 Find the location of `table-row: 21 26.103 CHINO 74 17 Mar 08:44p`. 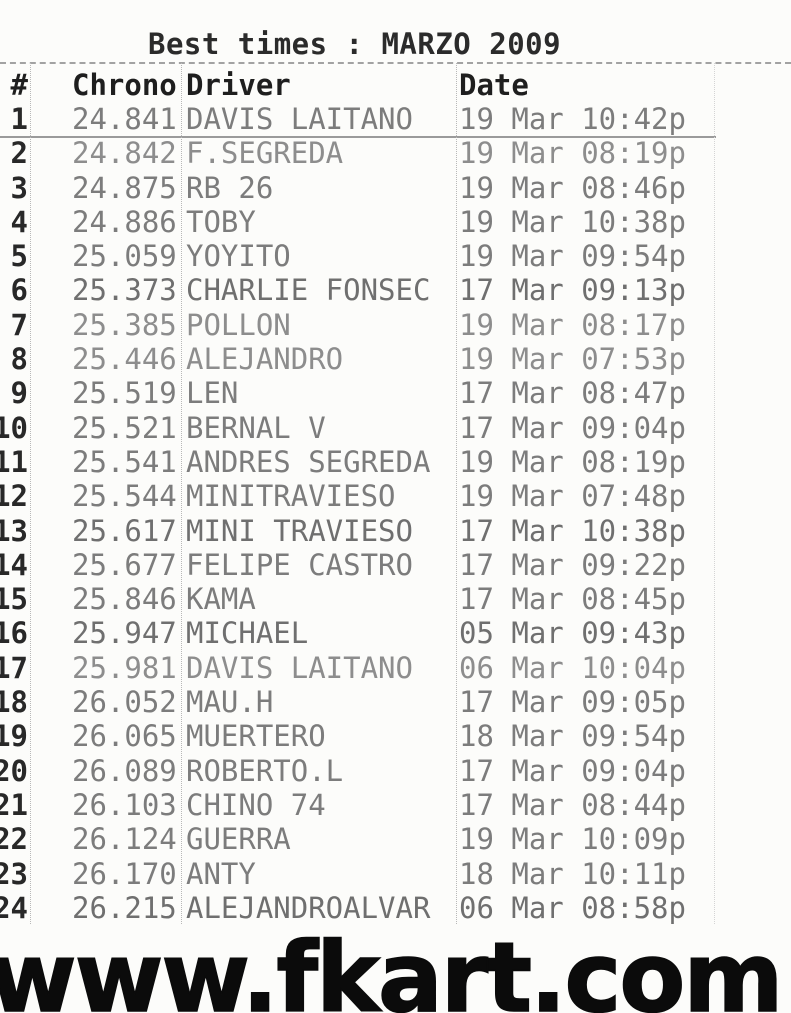

table-row: 21 26.103 CHINO 74 17 Mar 08:44p is located at coordinates (395, 805).